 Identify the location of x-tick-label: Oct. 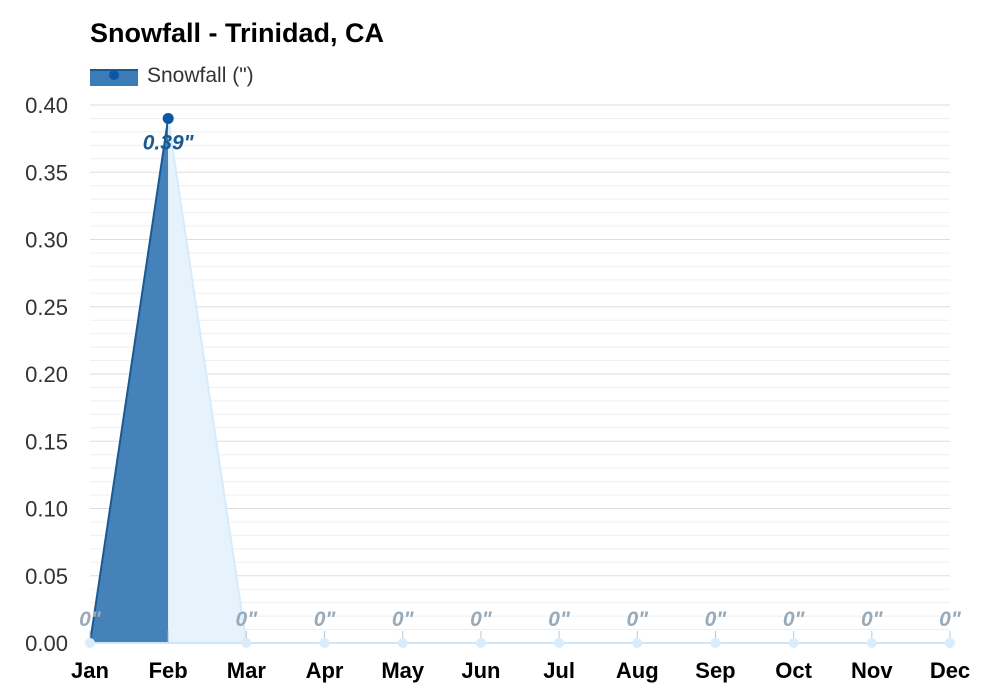
(793, 670).